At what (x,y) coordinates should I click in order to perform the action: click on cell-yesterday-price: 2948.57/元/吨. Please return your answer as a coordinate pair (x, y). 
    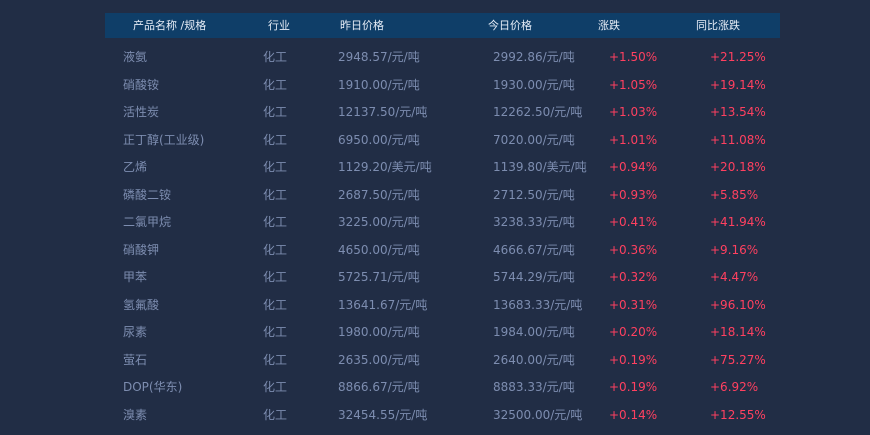
    Looking at the image, I should click on (379, 57).